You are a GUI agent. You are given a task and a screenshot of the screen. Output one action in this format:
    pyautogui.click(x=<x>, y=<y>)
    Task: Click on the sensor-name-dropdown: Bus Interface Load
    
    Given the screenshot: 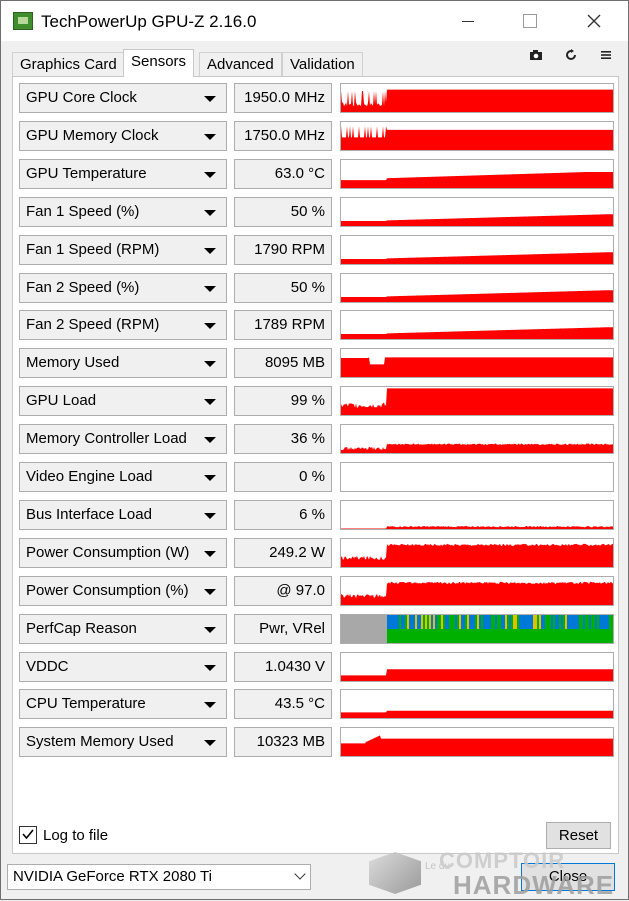 What is the action you would take?
    pyautogui.click(x=123, y=514)
    